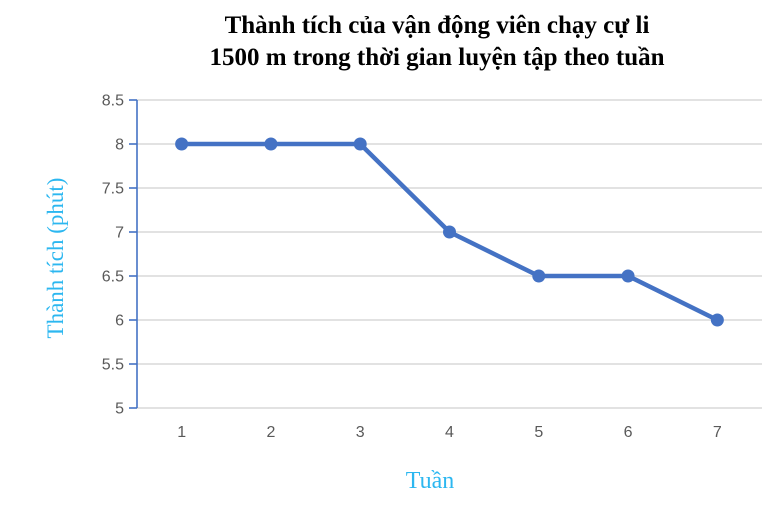 The height and width of the screenshot is (527, 777). What do you see at coordinates (119, 321) in the screenshot?
I see `y-tick-label: 6` at bounding box center [119, 321].